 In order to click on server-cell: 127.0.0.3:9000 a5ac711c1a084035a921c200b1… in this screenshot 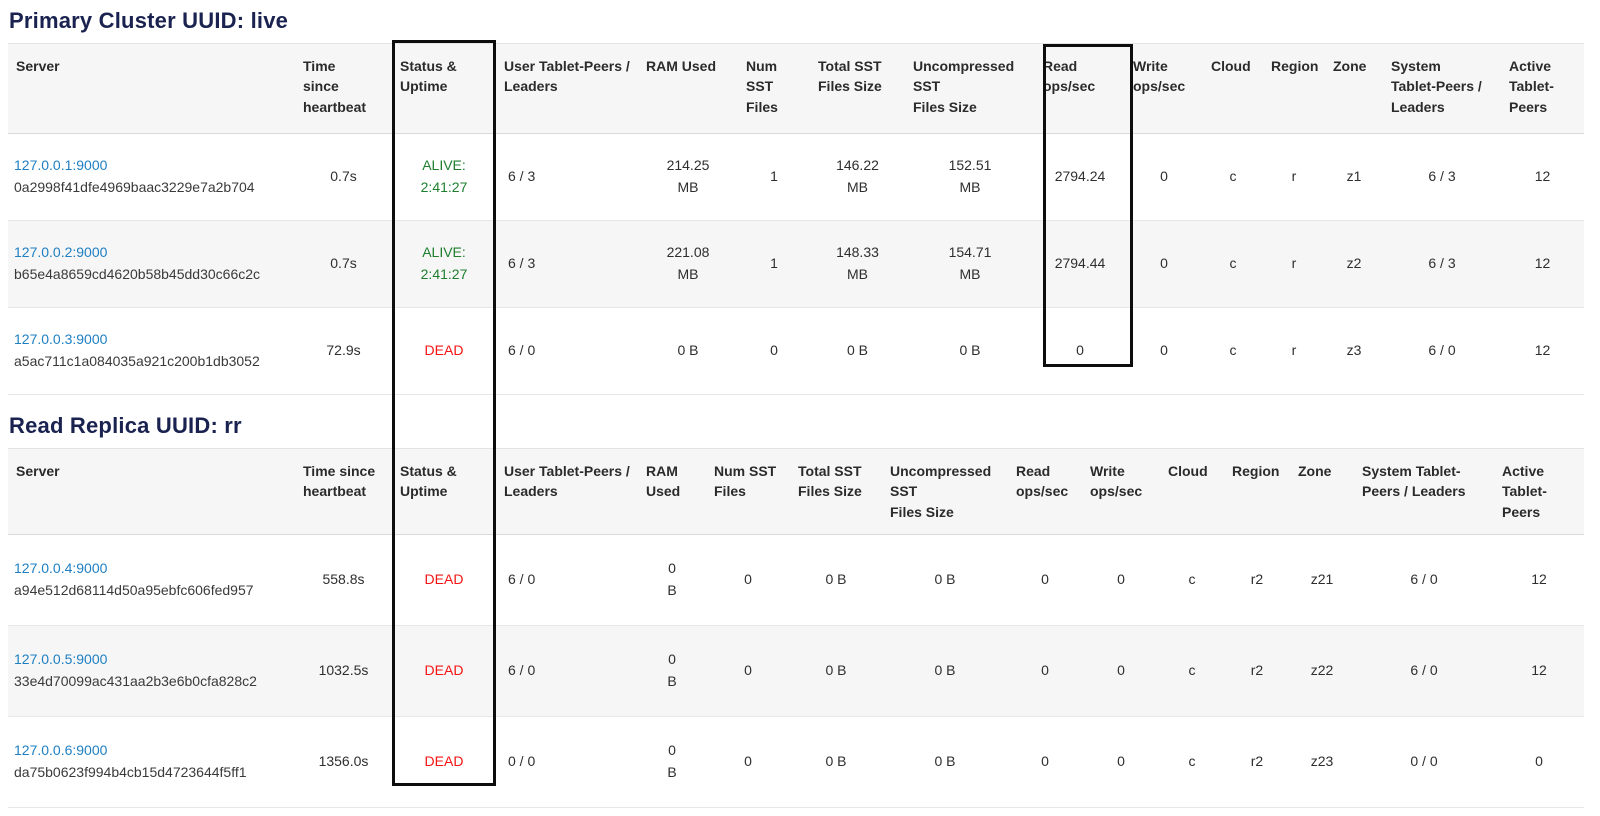, I will do `click(151, 351)`.